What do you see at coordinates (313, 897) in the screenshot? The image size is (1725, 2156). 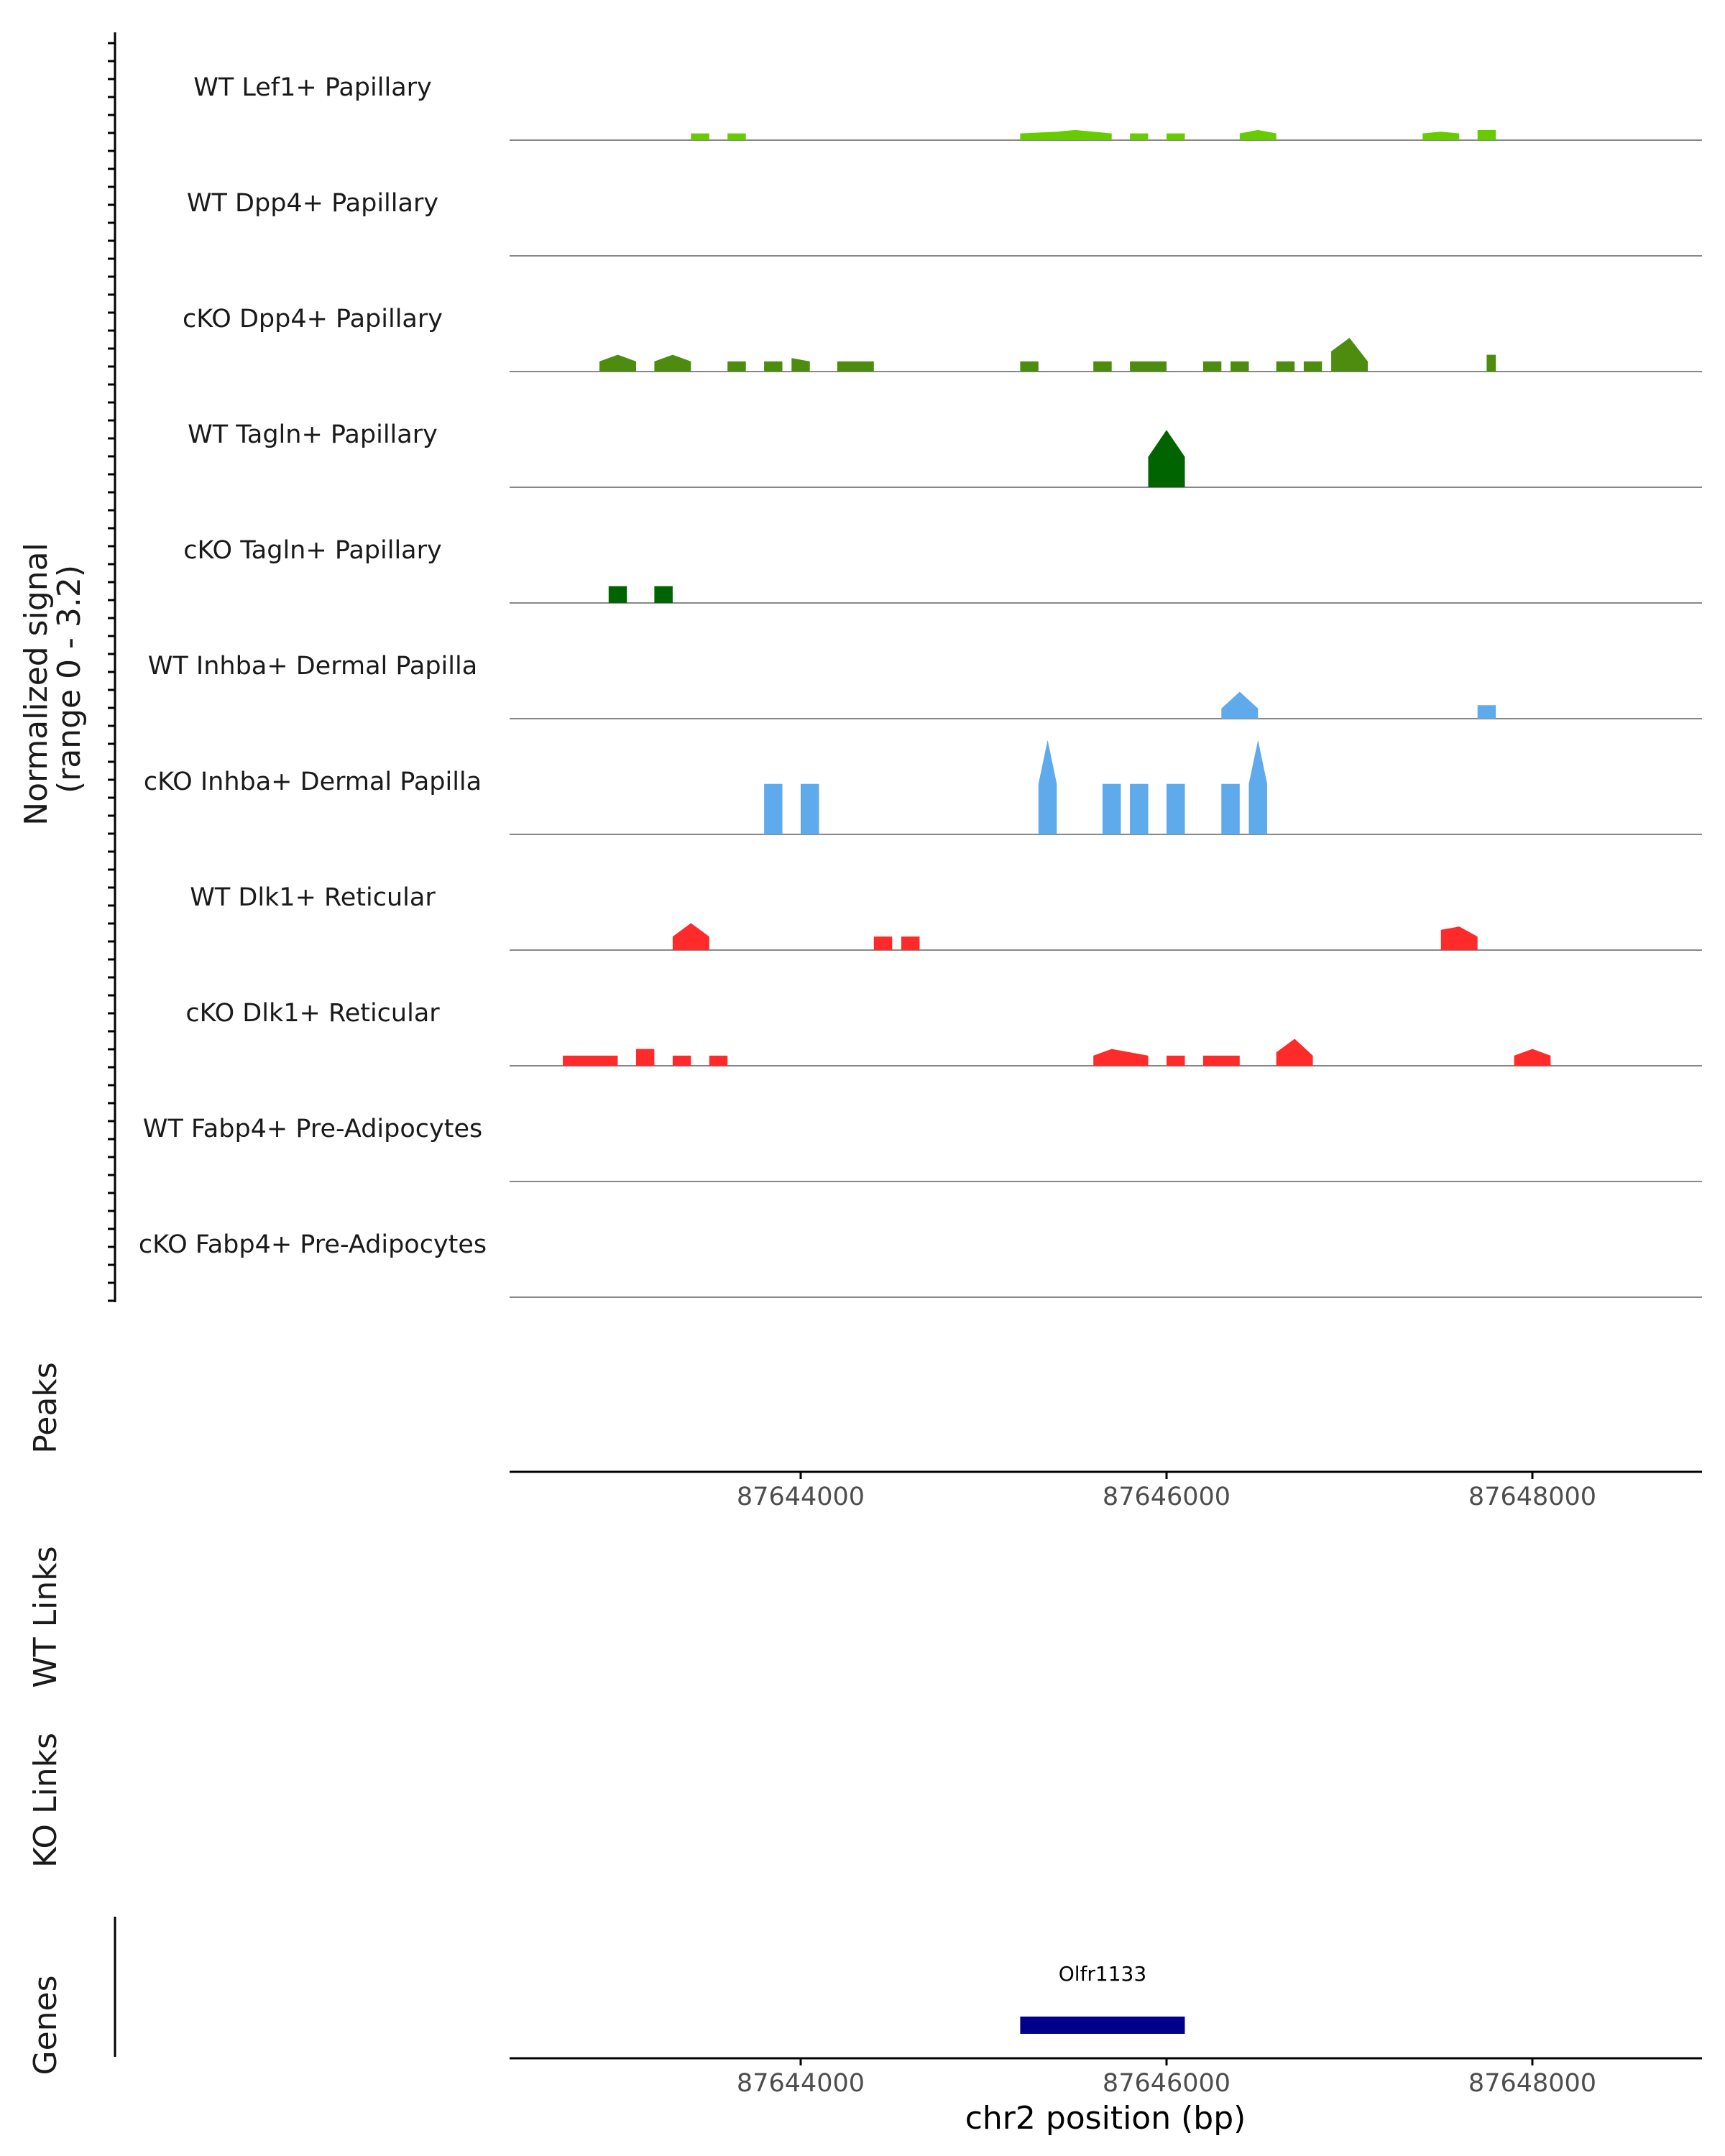 I see `track-label: WT Dlk1+ Reticular` at bounding box center [313, 897].